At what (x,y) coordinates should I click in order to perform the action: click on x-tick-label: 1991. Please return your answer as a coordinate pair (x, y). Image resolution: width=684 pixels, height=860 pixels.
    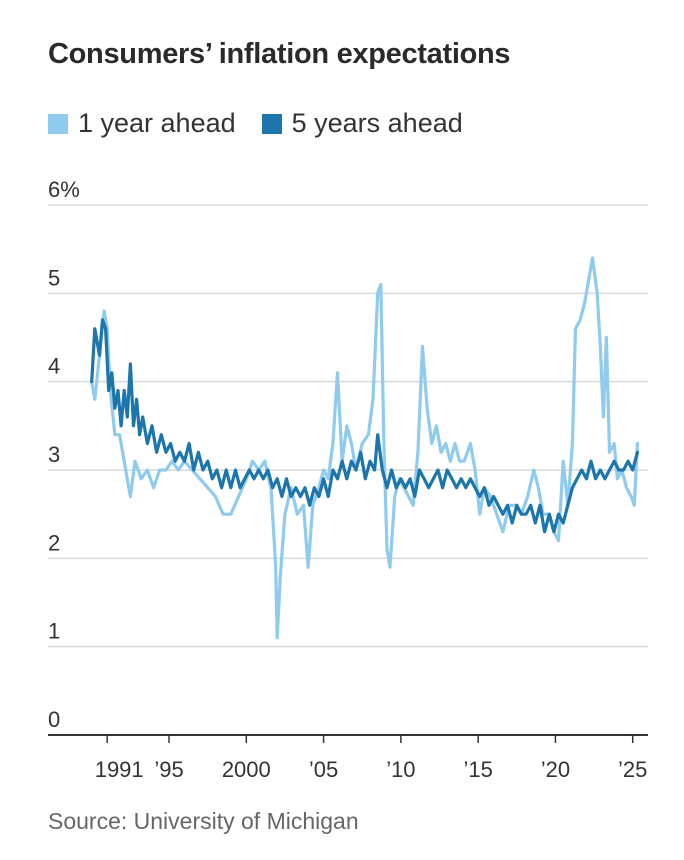
    Looking at the image, I should click on (119, 769).